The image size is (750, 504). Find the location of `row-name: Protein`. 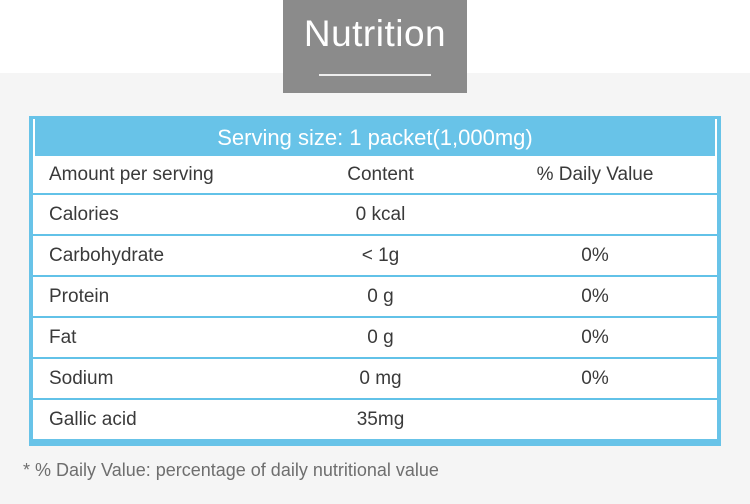

row-name: Protein is located at coordinates (79, 296).